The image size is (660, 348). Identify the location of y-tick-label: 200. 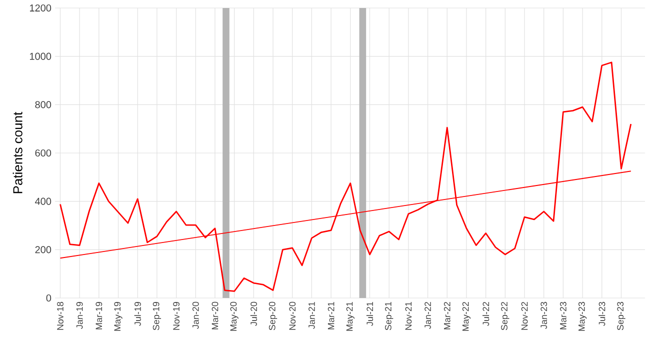
(43, 250).